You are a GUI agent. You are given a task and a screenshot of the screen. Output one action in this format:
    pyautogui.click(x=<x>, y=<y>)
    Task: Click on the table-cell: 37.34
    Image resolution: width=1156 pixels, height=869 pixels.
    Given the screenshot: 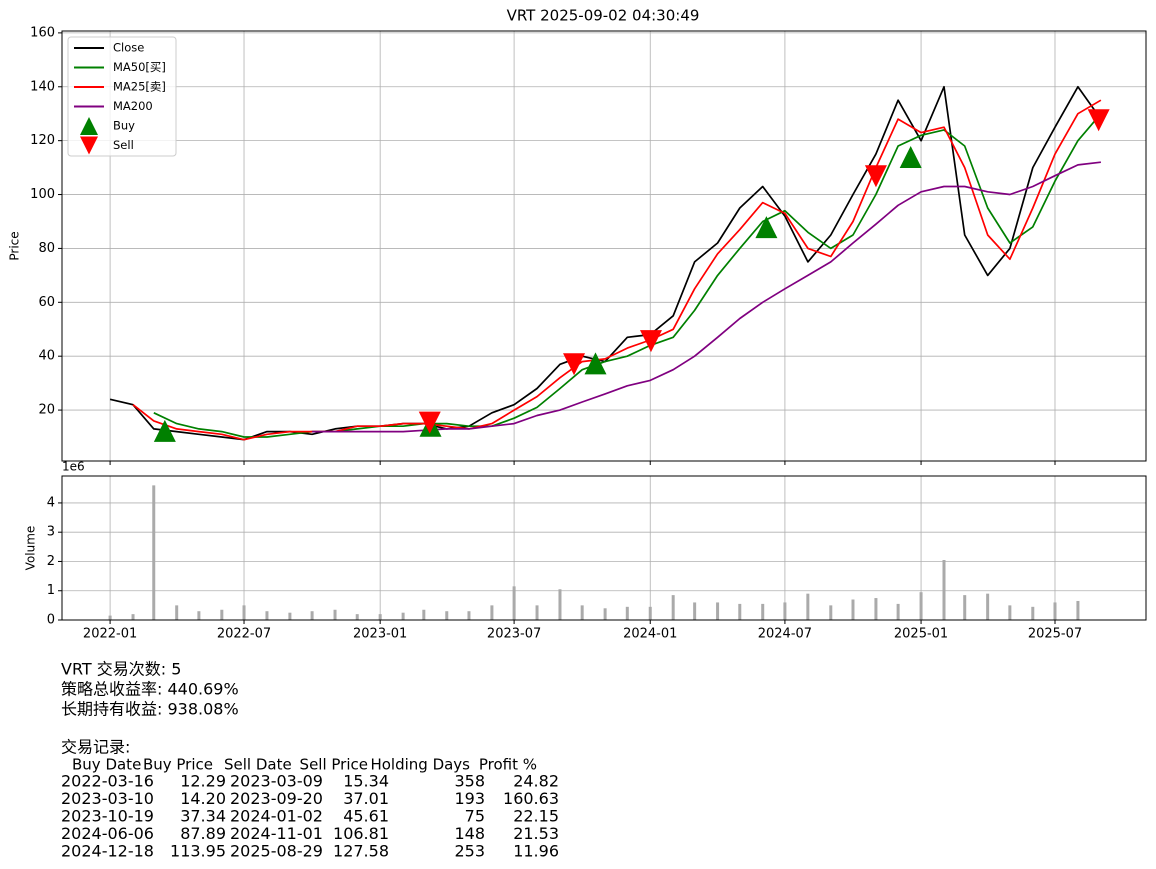 What is the action you would take?
    pyautogui.click(x=203, y=816)
    